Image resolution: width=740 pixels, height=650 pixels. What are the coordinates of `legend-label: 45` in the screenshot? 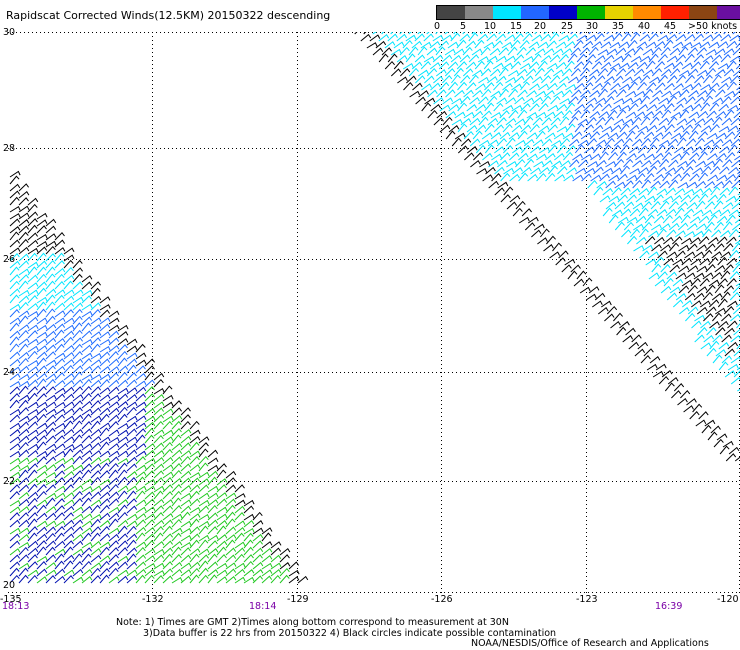 It's located at (670, 26).